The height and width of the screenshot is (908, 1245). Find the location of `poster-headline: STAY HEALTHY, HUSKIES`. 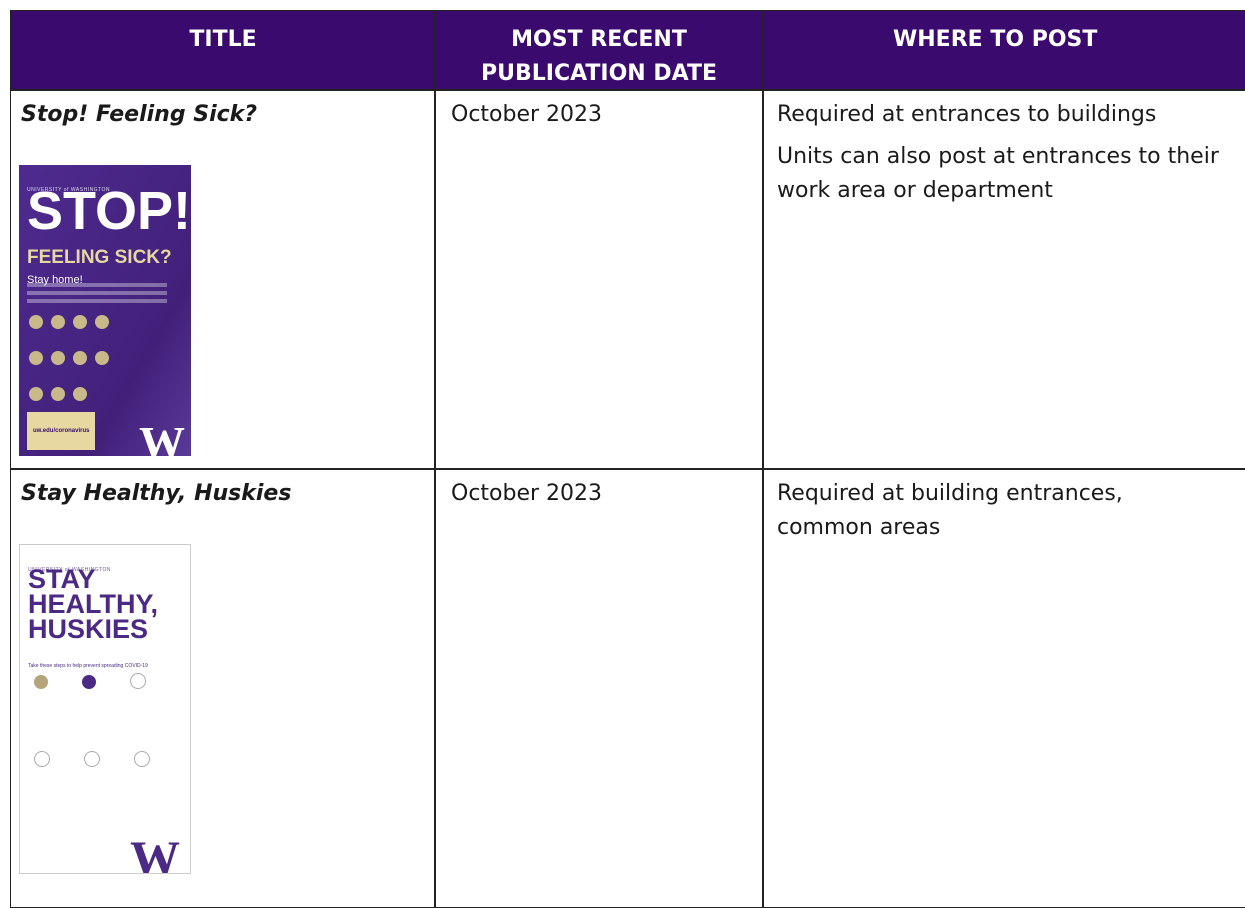

poster-headline: STAY HEALTHY, HUSKIES is located at coordinates (93, 604).